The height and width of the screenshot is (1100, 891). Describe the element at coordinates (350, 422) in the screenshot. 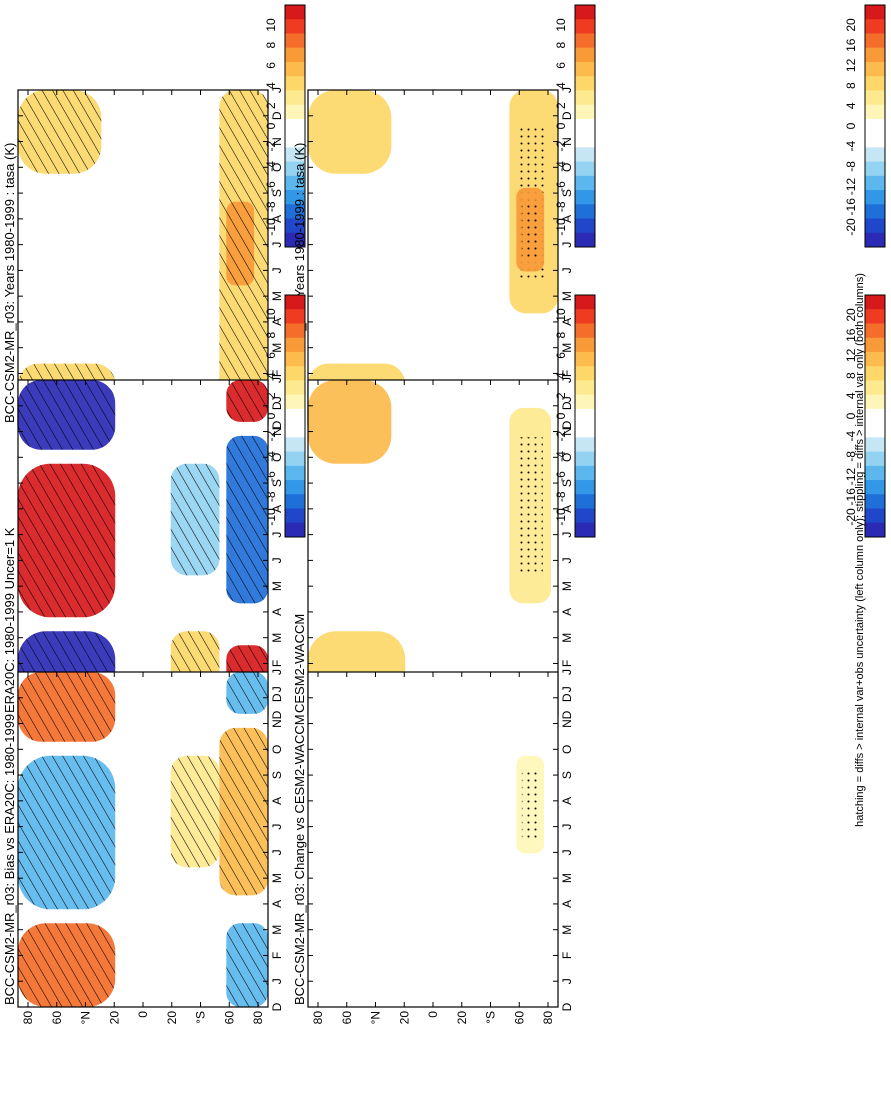

I see `contour-band-north-autumn` at that location.